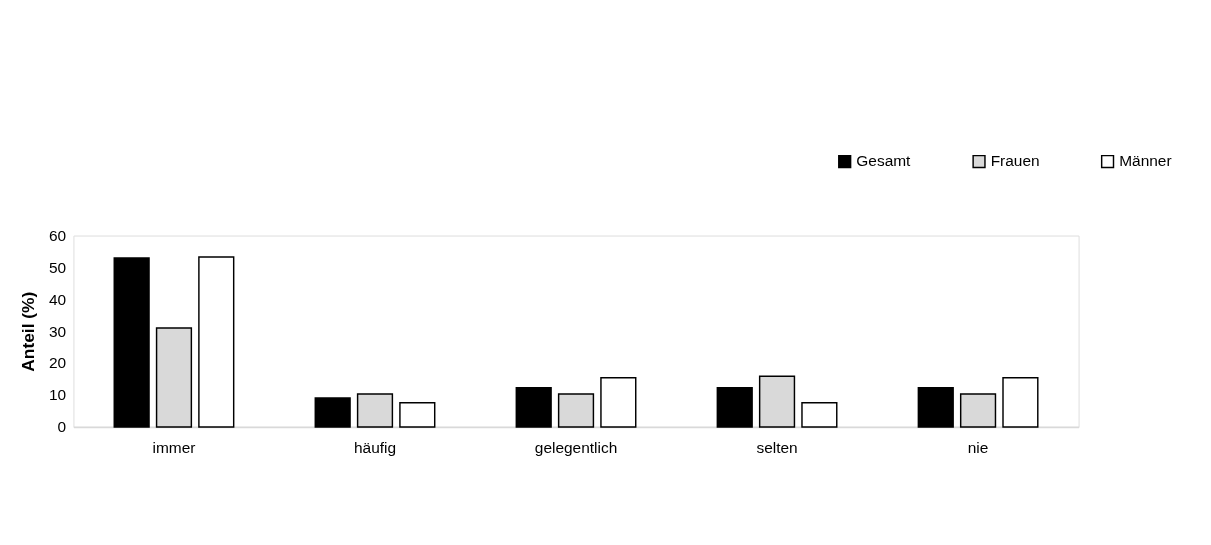  I want to click on legend-label: Frauen, so click(1015, 161).